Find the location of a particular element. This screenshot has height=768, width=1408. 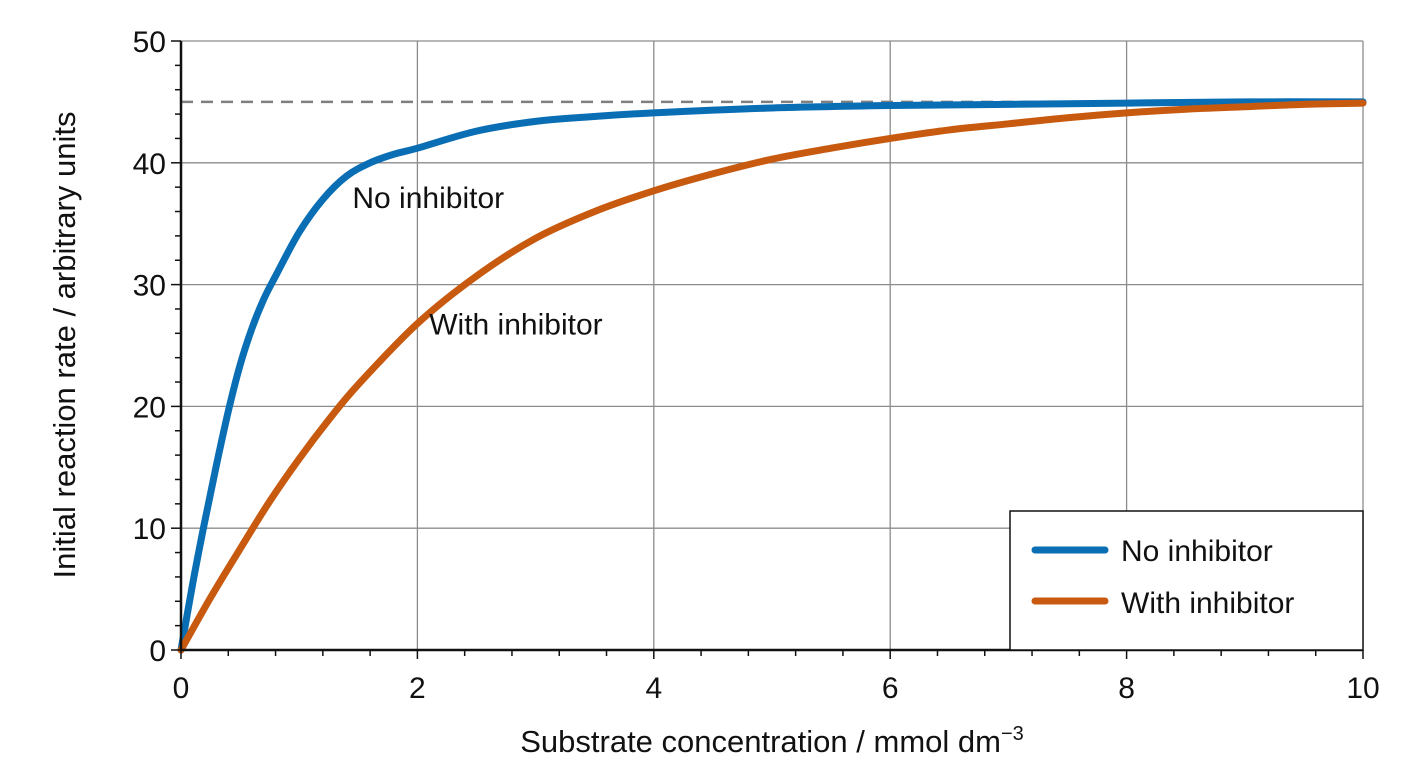

legend: No inhibitor With inhibitor is located at coordinates (1186, 580).